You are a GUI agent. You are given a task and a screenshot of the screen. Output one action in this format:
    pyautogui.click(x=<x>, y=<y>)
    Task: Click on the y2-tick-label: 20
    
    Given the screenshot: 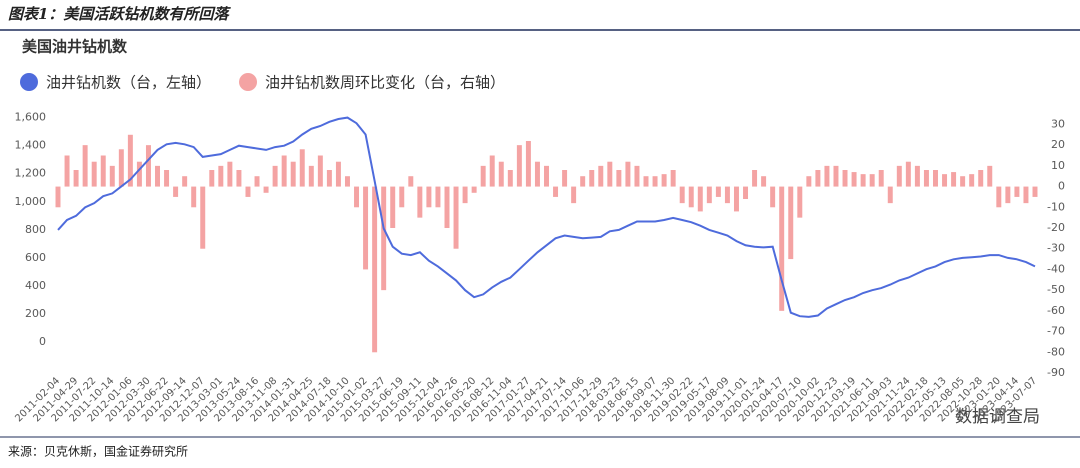 What is the action you would take?
    pyautogui.click(x=1058, y=144)
    